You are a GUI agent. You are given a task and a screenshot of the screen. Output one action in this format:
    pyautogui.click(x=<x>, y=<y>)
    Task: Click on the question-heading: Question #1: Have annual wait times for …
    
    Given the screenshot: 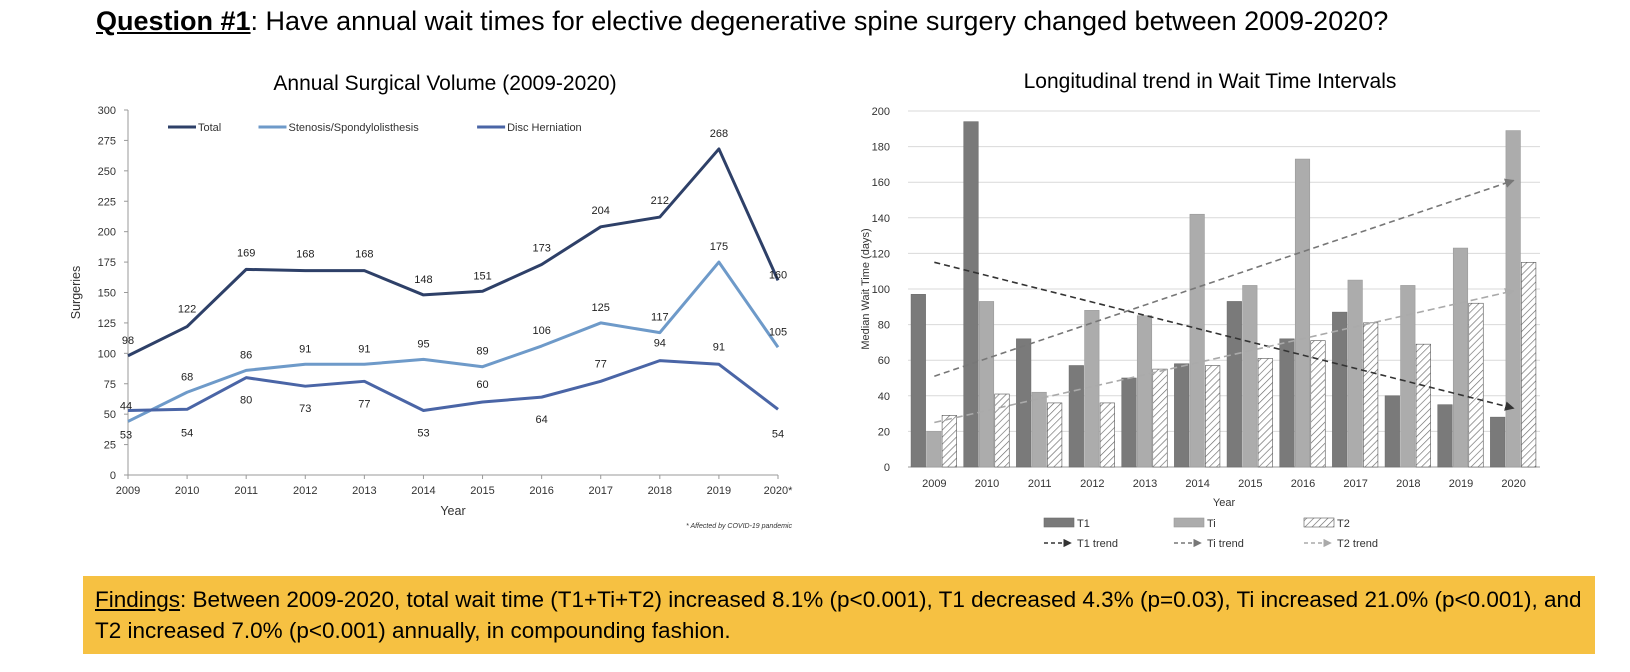 What is the action you would take?
    pyautogui.click(x=742, y=21)
    